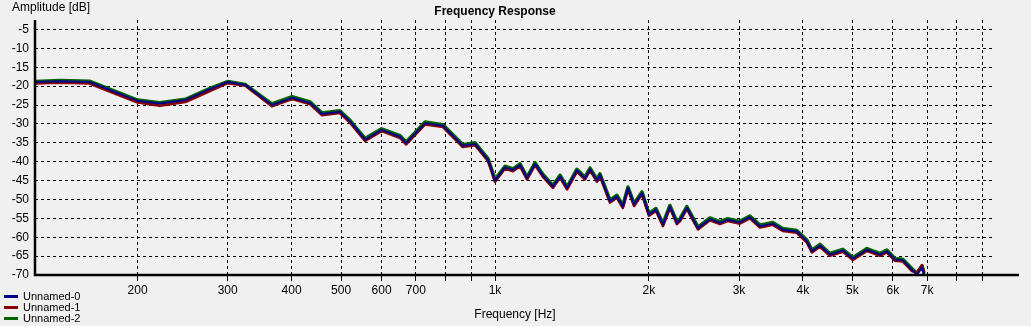 Image resolution: width=1031 pixels, height=326 pixels. Describe the element at coordinates (20, 66) in the screenshot. I see `y-tick-label: -15` at that location.